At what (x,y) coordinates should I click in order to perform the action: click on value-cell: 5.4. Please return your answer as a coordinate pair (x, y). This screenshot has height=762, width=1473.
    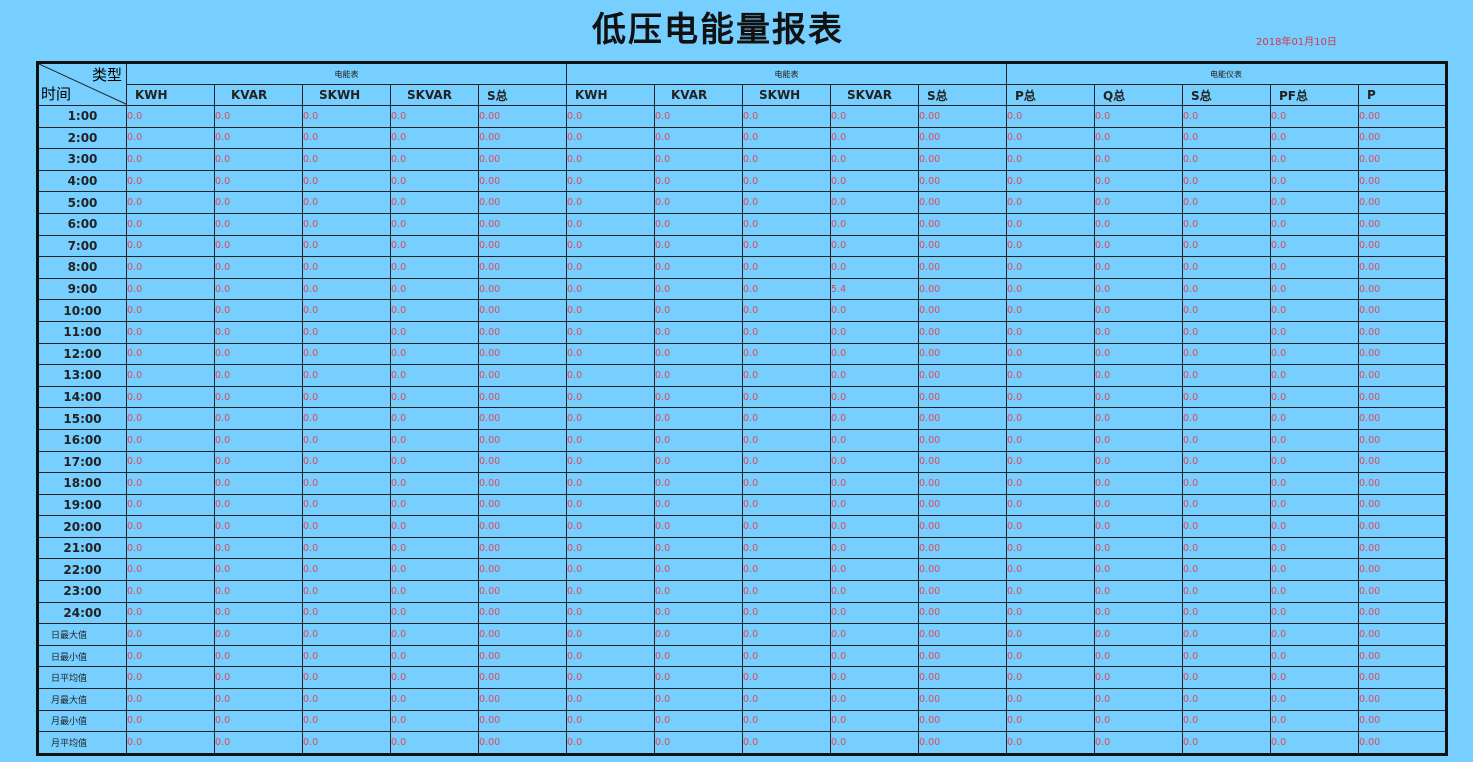
    Looking at the image, I should click on (874, 289).